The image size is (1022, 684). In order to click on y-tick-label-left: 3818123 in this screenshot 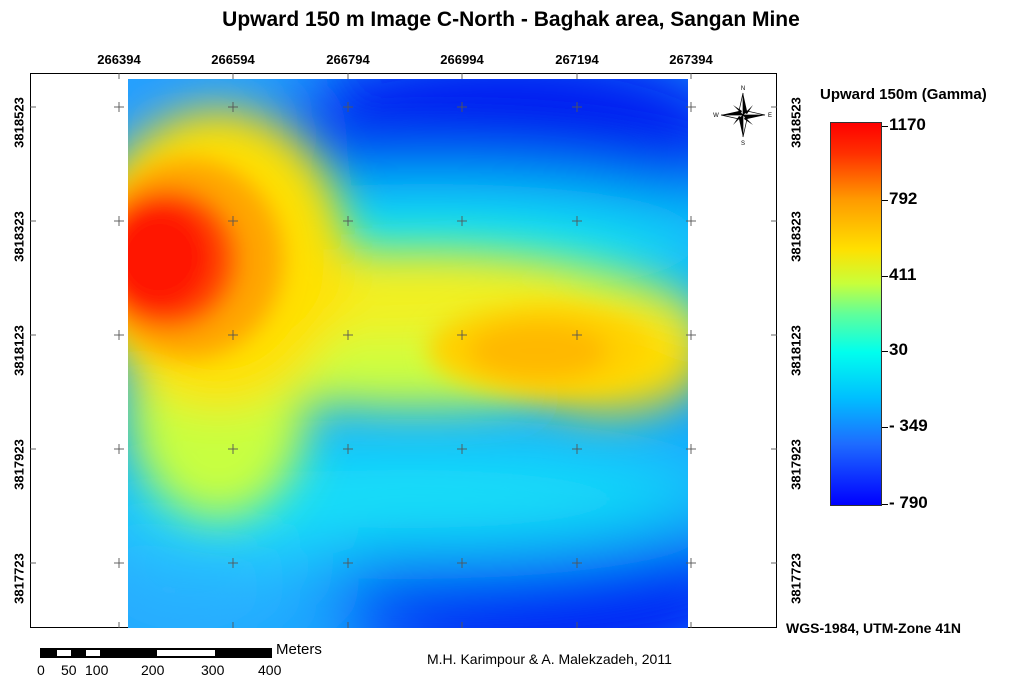, I will do `click(19, 350)`.